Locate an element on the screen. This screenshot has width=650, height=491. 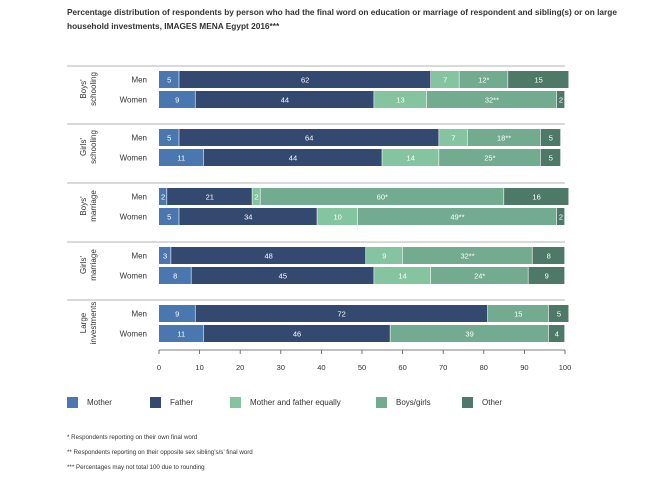
group-label: Largeinvestments is located at coordinates (88, 323).